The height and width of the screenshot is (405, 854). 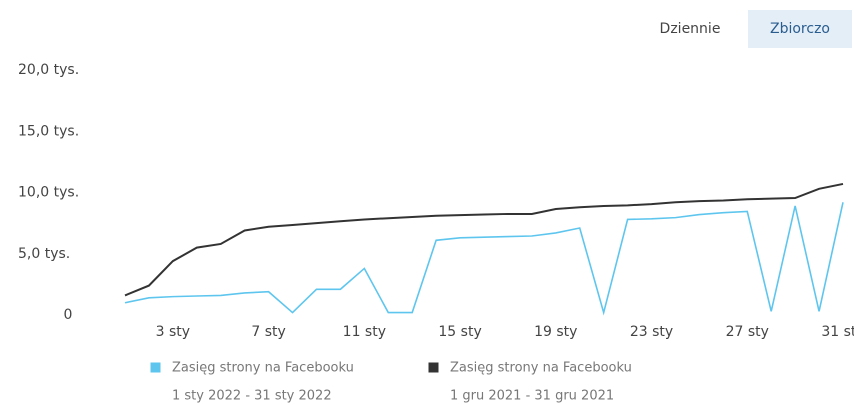 What do you see at coordinates (48, 70) in the screenshot?
I see `y-tick-label: 20,0 tys.` at bounding box center [48, 70].